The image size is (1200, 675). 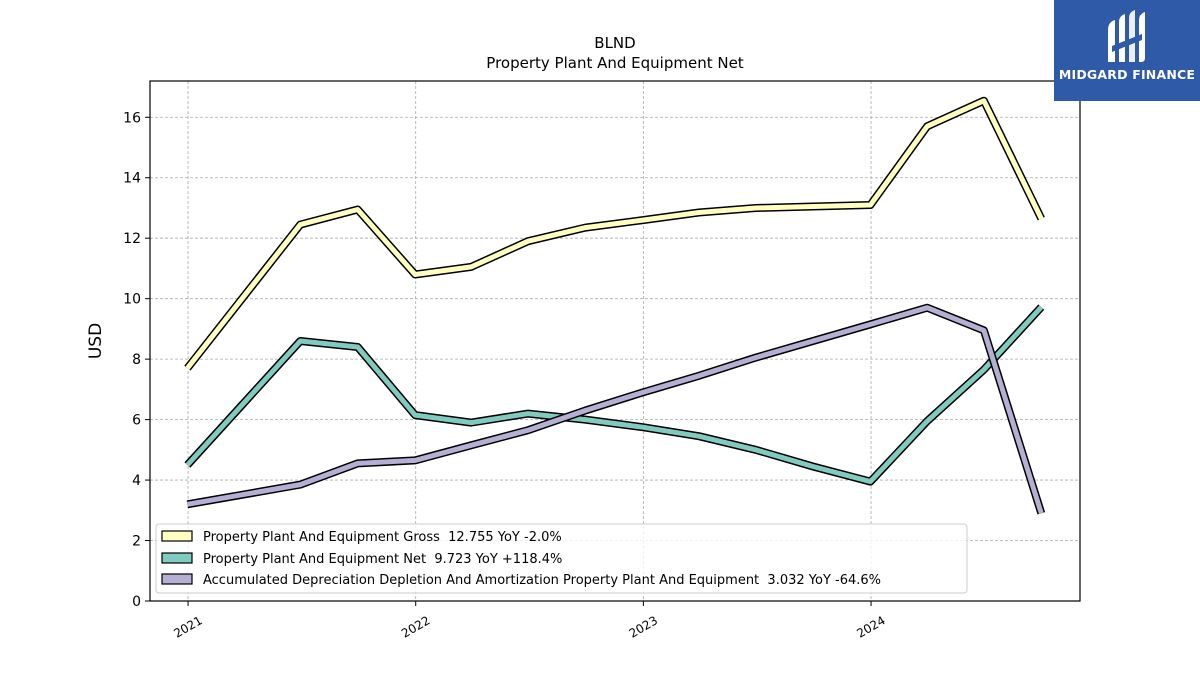 What do you see at coordinates (132, 179) in the screenshot?
I see `y-tick-label: 14` at bounding box center [132, 179].